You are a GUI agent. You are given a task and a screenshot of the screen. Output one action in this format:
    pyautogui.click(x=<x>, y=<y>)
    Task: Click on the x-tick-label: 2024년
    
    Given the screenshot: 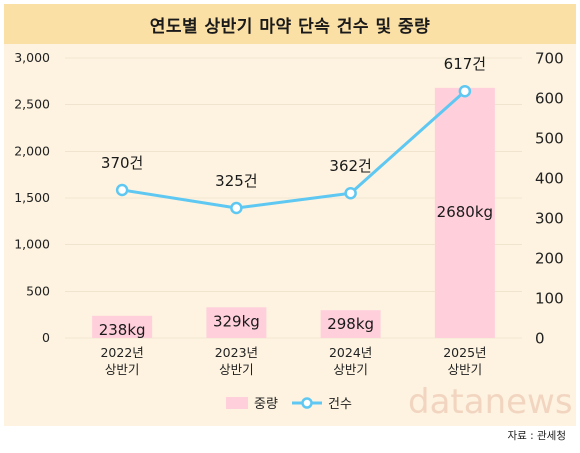 What is the action you would take?
    pyautogui.click(x=350, y=352)
    